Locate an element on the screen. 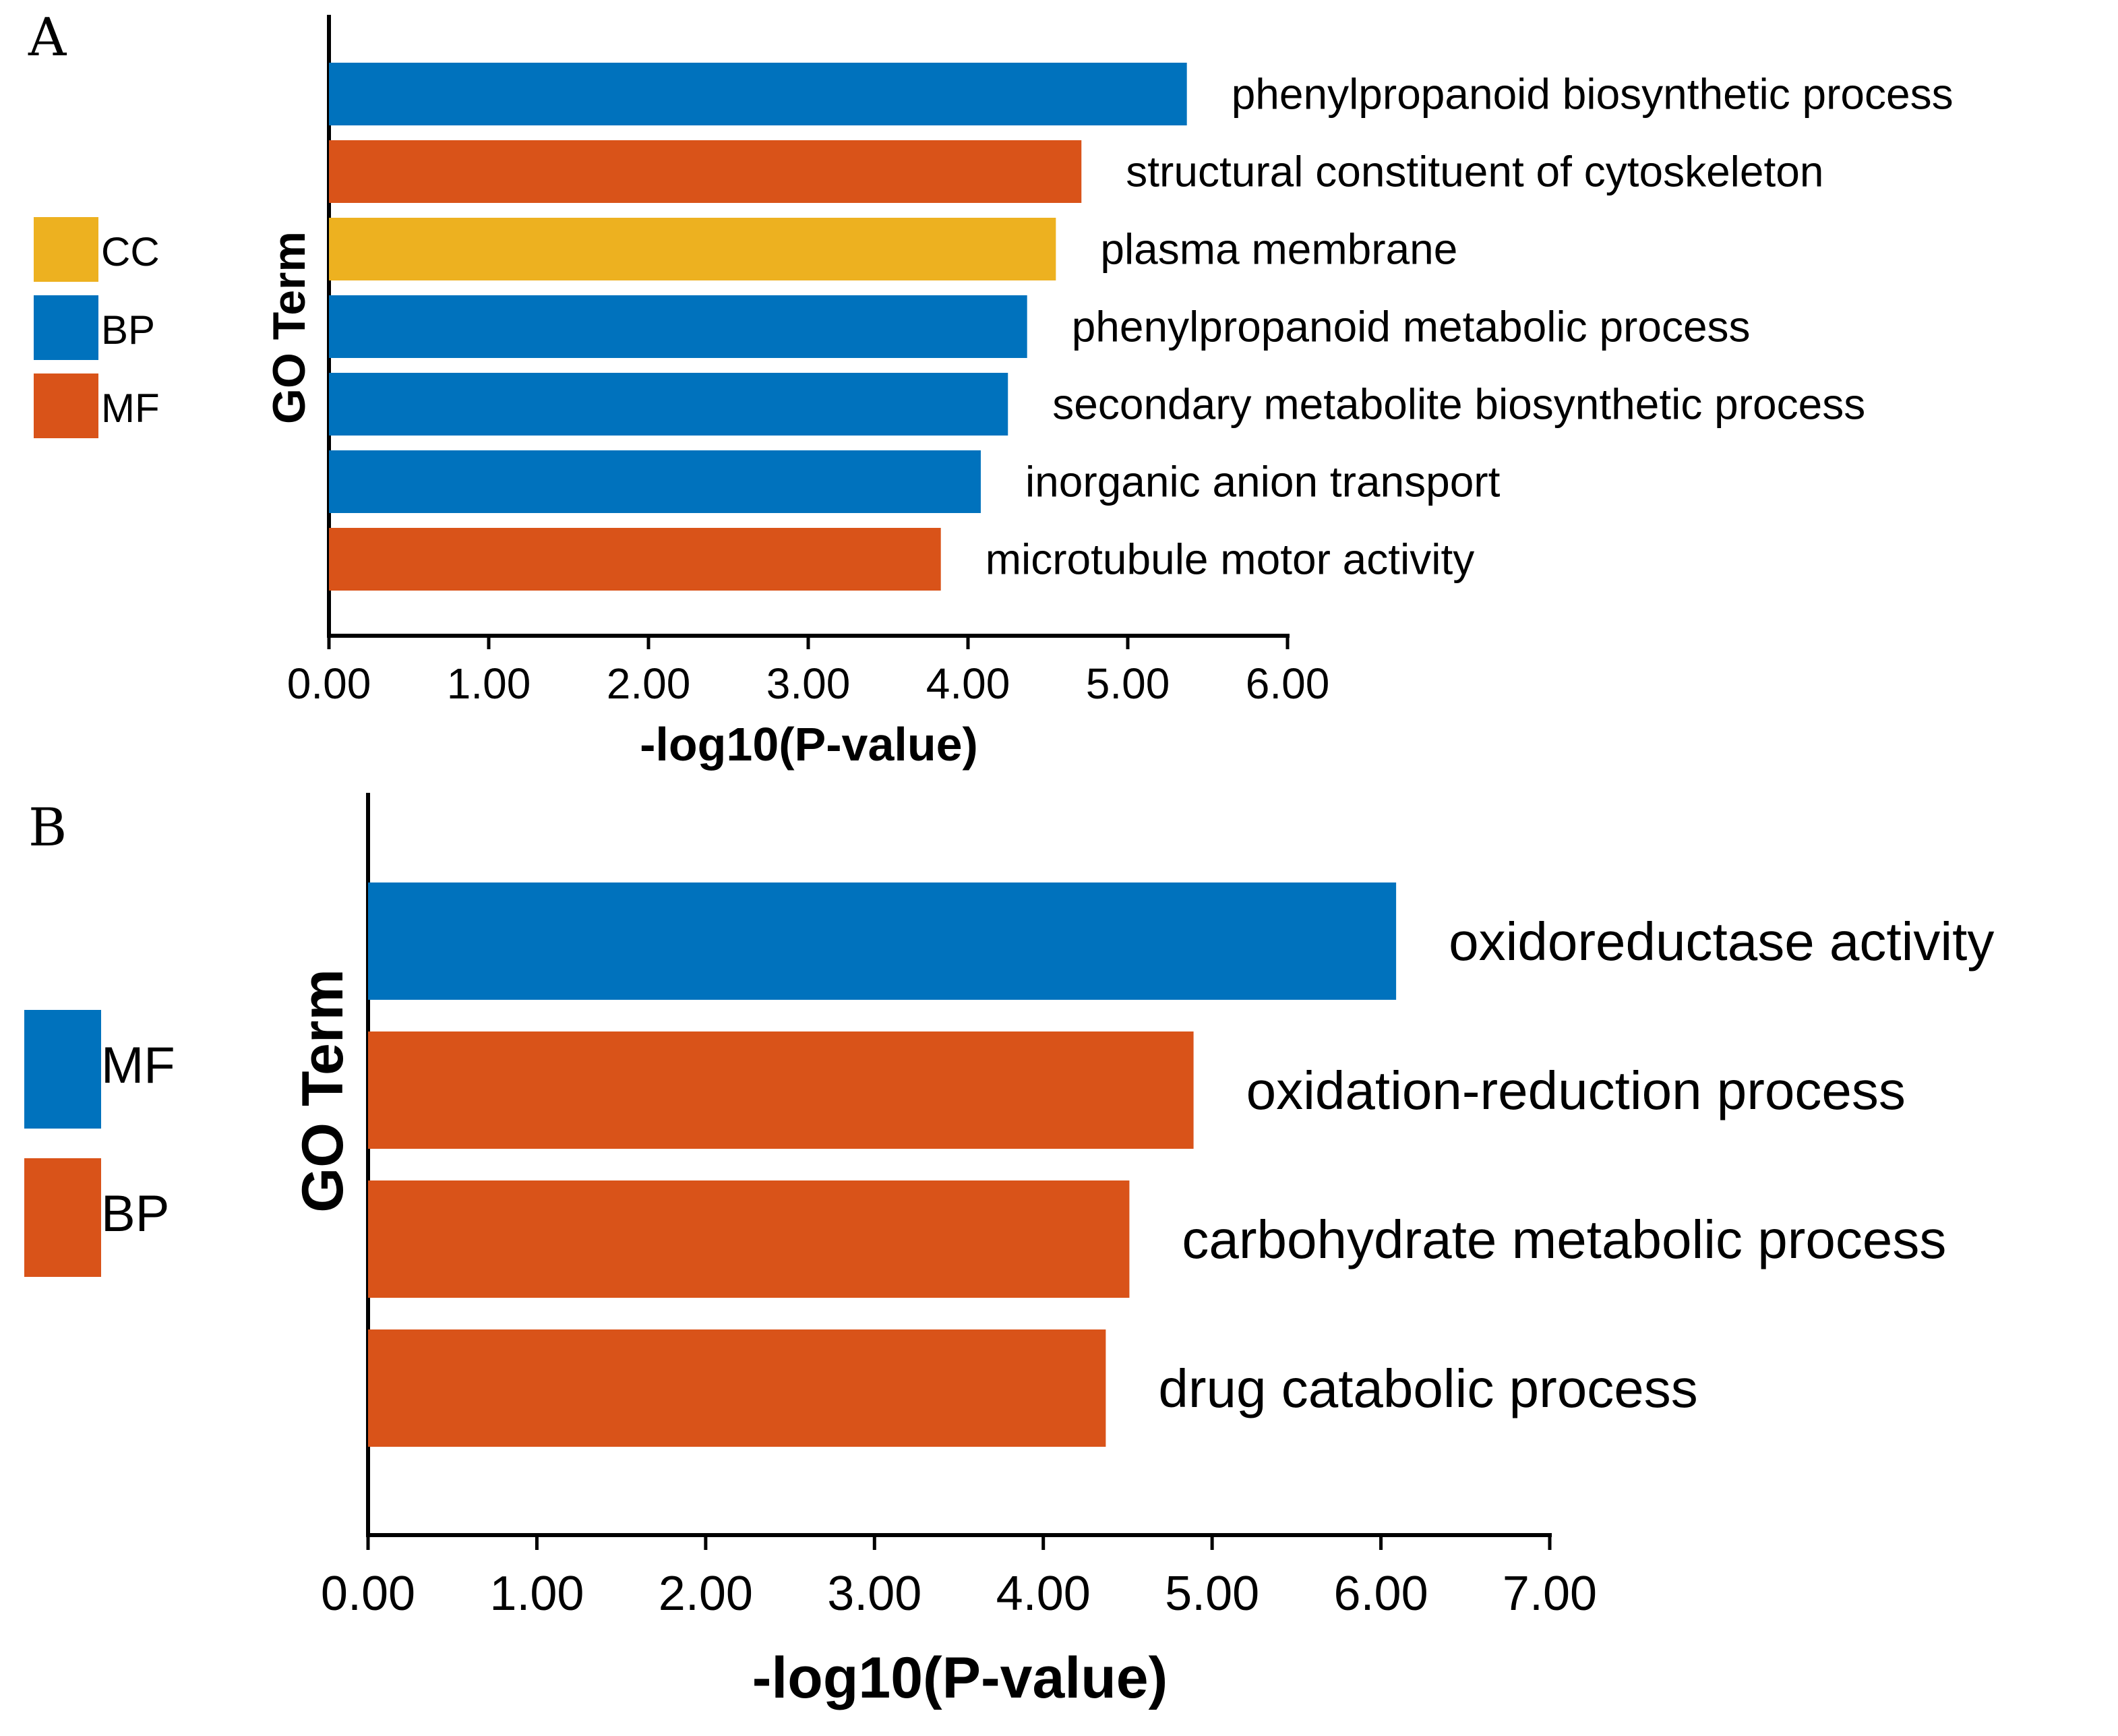 This screenshot has width=2118, height=1736. panel-a-bars is located at coordinates (758, 327).